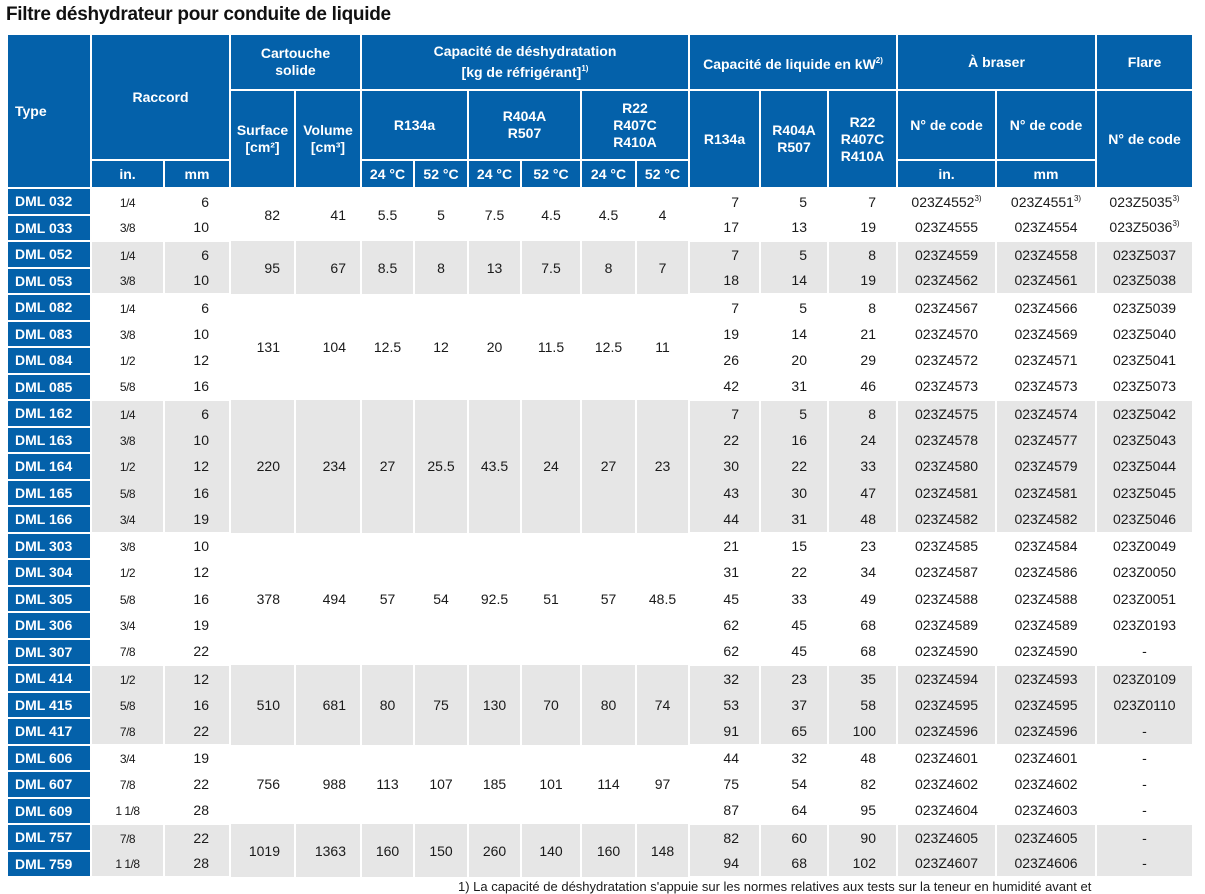  Describe the element at coordinates (1144, 837) in the screenshot. I see `flare-code-cell-value: -` at that location.